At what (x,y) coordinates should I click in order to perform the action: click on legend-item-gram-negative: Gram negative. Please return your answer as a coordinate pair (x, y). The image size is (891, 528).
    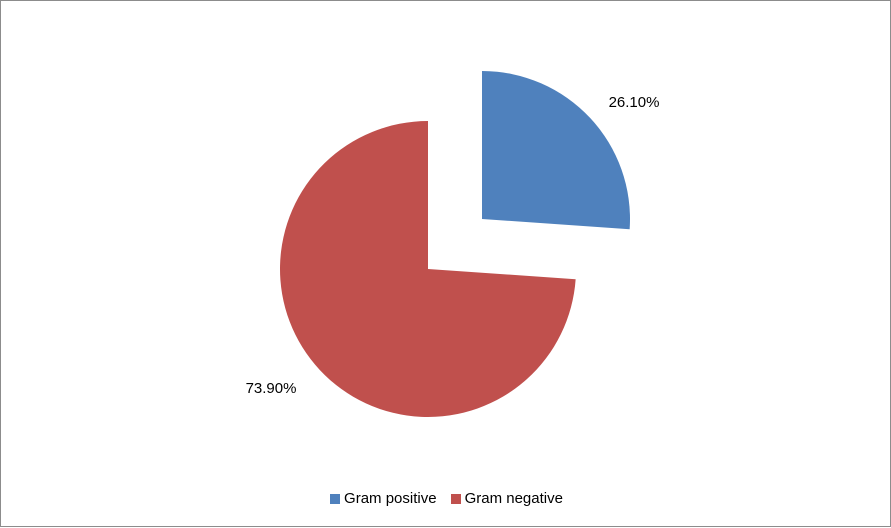
    Looking at the image, I should click on (506, 498).